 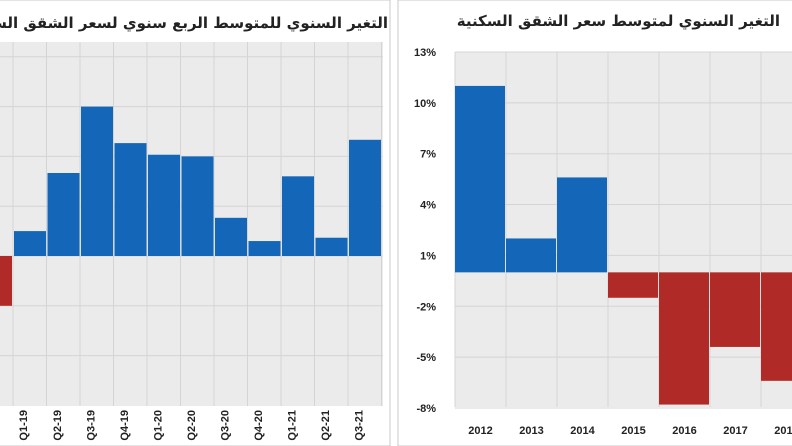 I want to click on right-x-tick-labels: 2012 2013 2014 2015 2016 2017 2018, so click(x=630, y=431).